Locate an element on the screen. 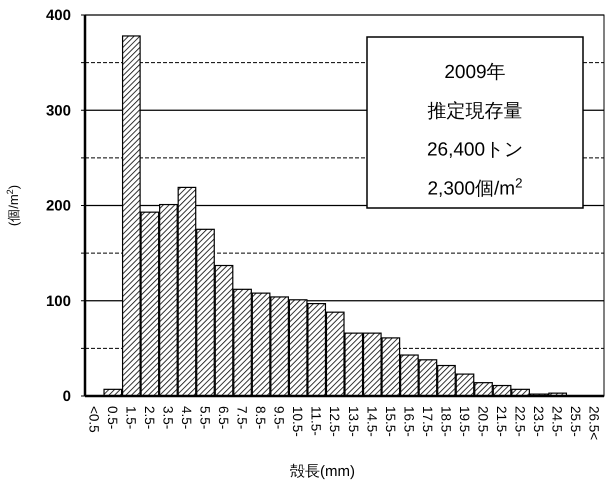  annotation: 26,400トン is located at coordinates (475, 150).